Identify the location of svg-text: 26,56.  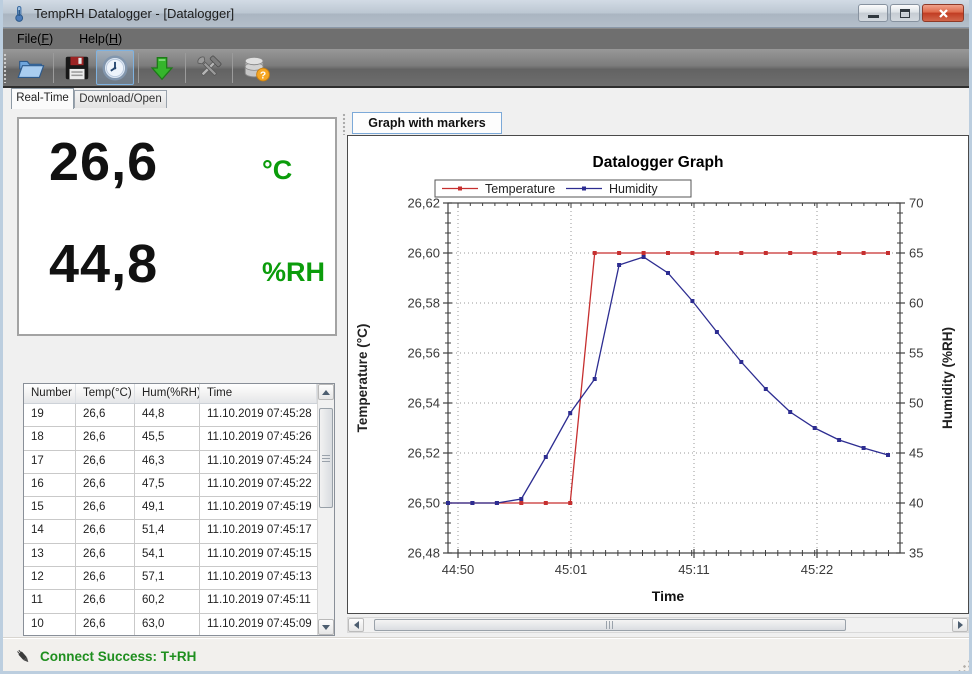
(423, 353).